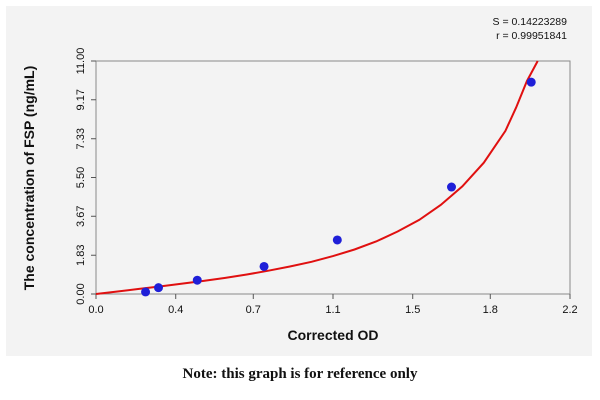  I want to click on x-tick-label: 2.2, so click(569, 310).